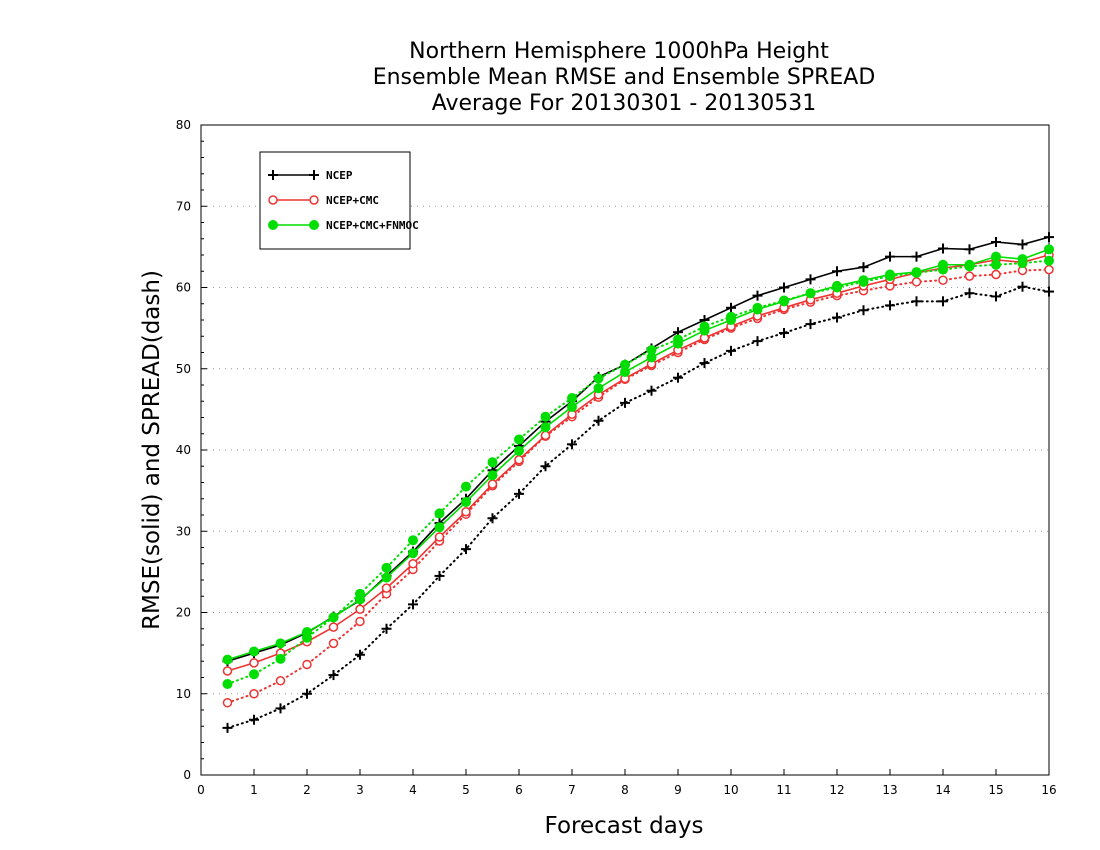 Image resolution: width=1100 pixels, height=850 pixels. Describe the element at coordinates (152, 450) in the screenshot. I see `y-axis-label: RMSE(solid) and SPREAD(dash)` at that location.